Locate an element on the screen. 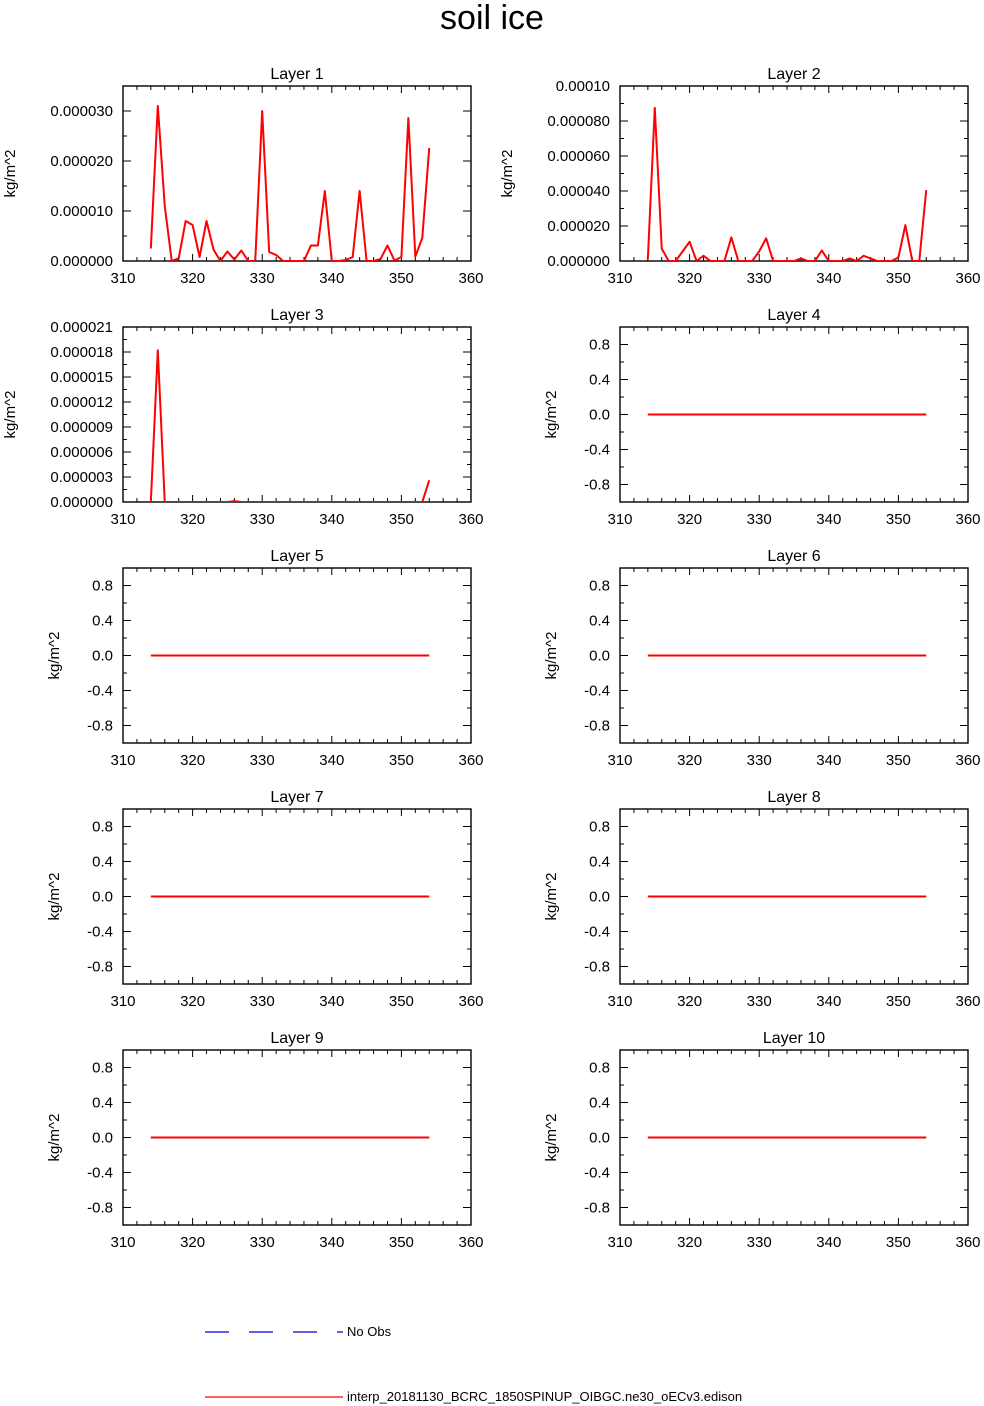  y-tick-label: 0.000080 is located at coordinates (578, 121).